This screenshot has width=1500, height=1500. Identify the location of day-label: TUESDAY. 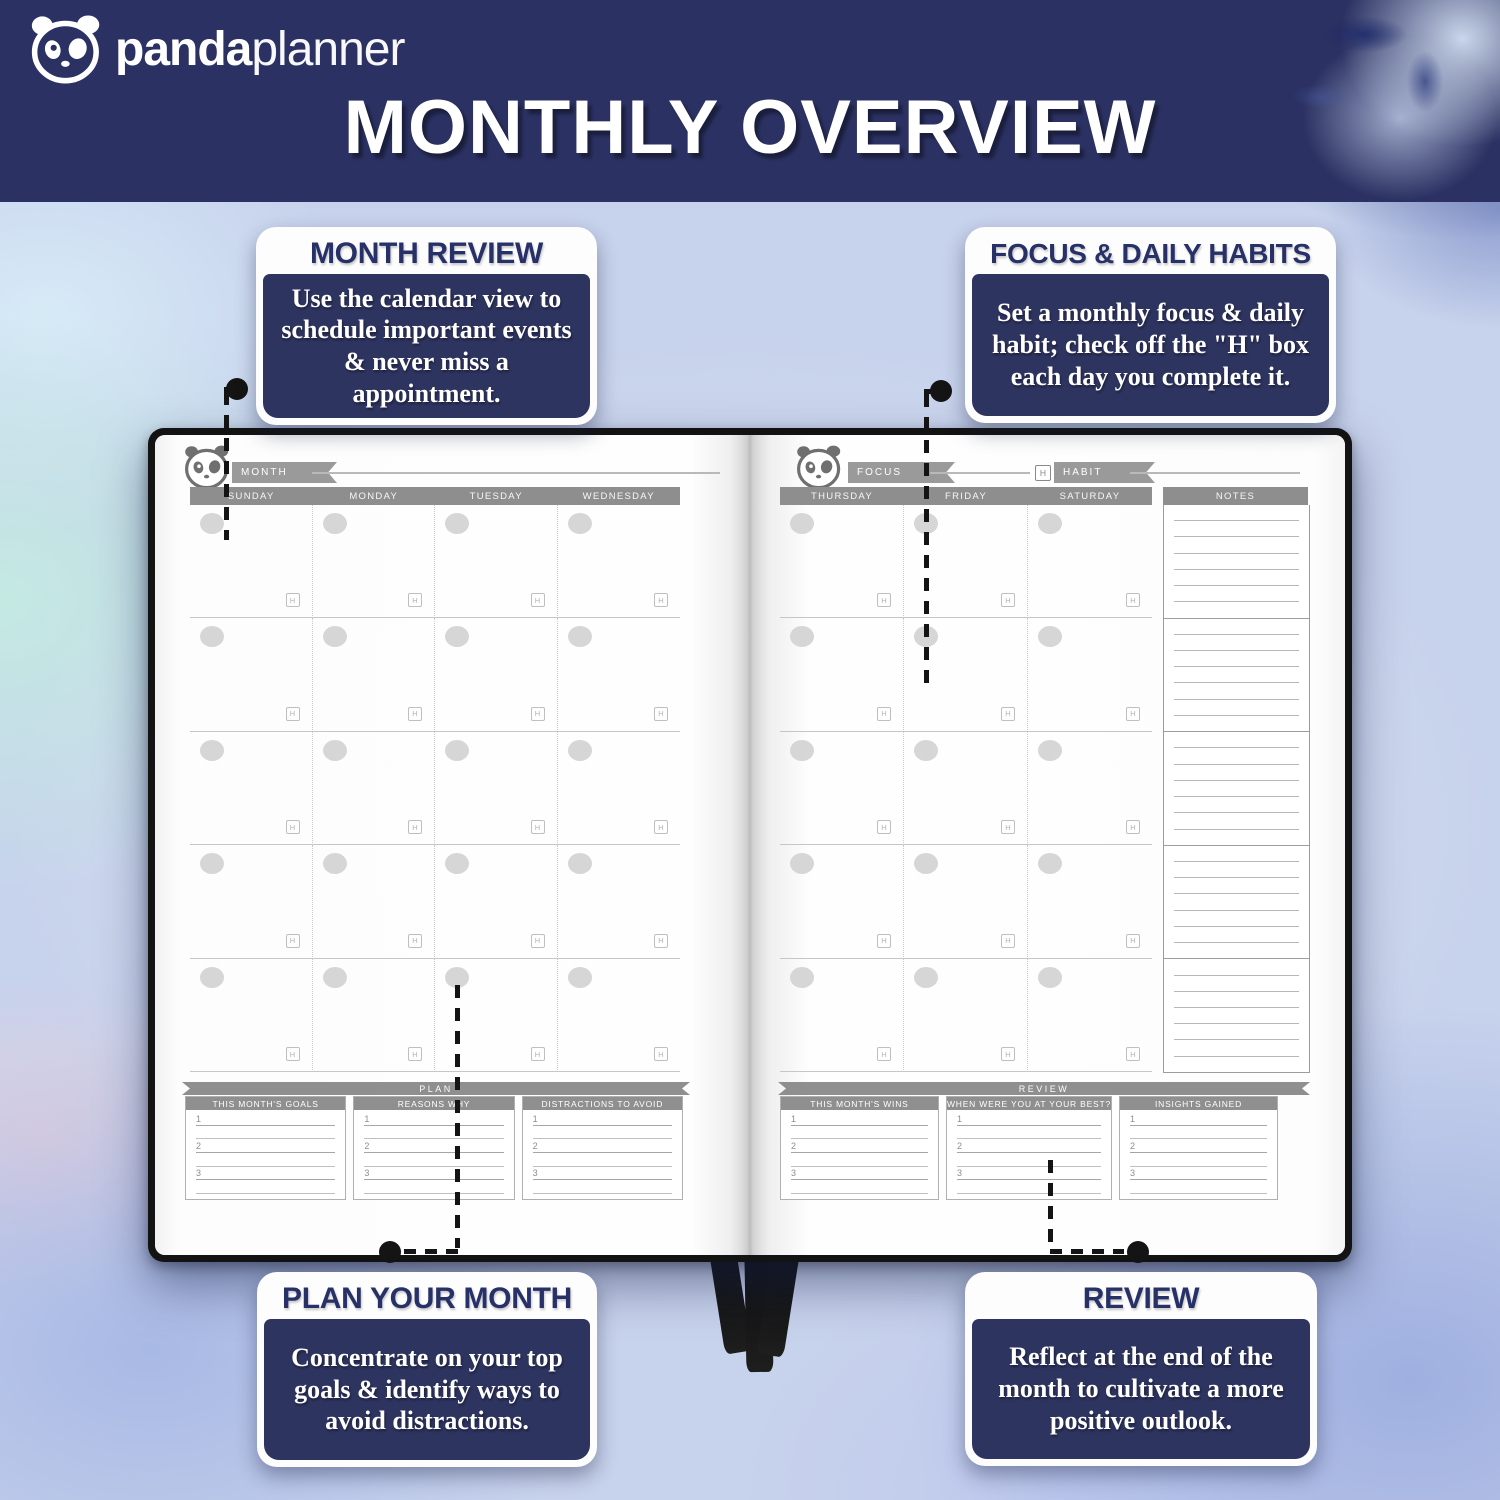
(496, 496).